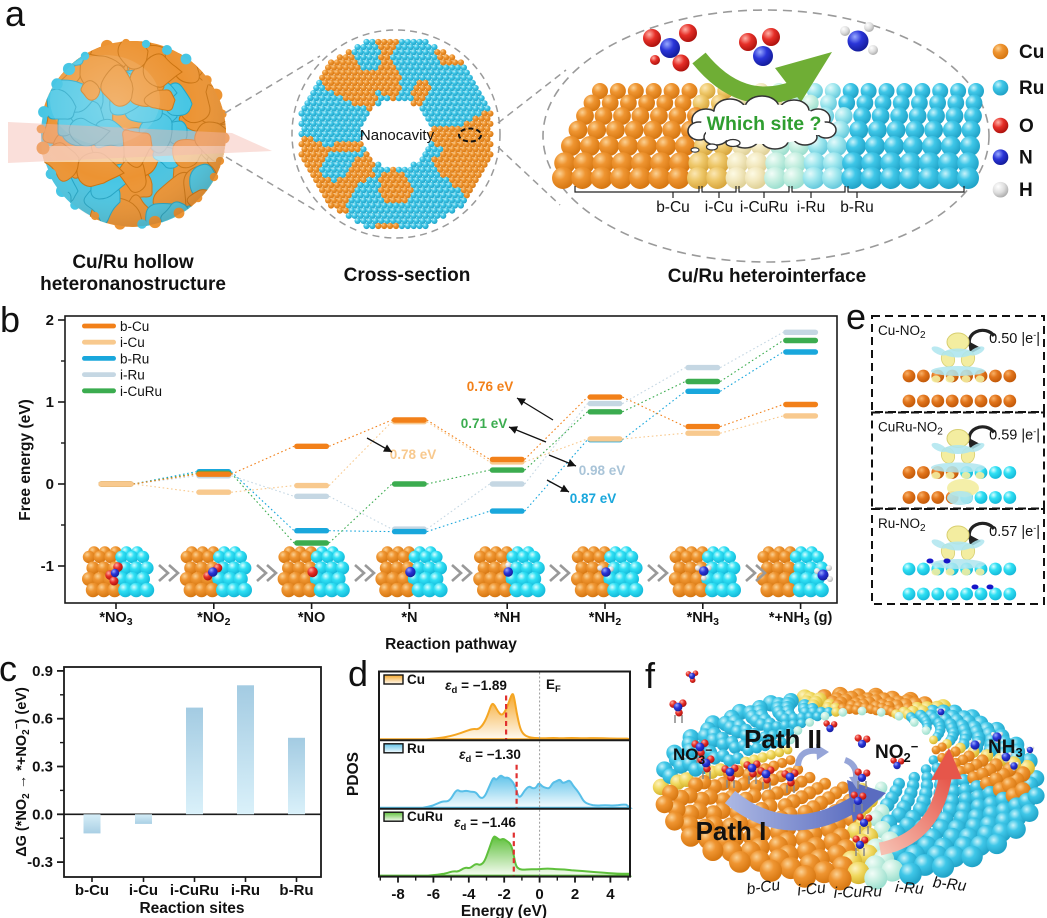  What do you see at coordinates (1026, 158) in the screenshot?
I see `svg-text: N` at bounding box center [1026, 158].